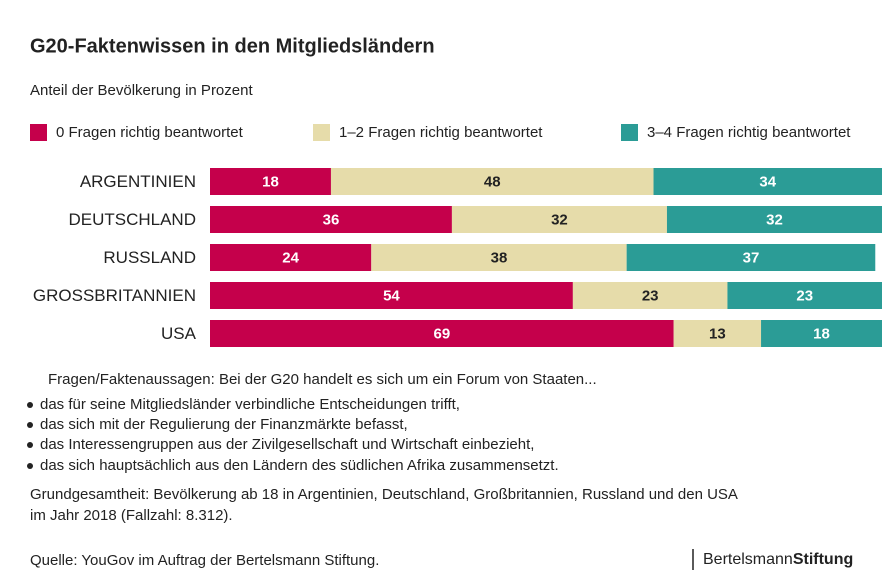  Describe the element at coordinates (749, 132) in the screenshot. I see `legend-label: 3–4 Fragen richtig beantwortet` at that location.